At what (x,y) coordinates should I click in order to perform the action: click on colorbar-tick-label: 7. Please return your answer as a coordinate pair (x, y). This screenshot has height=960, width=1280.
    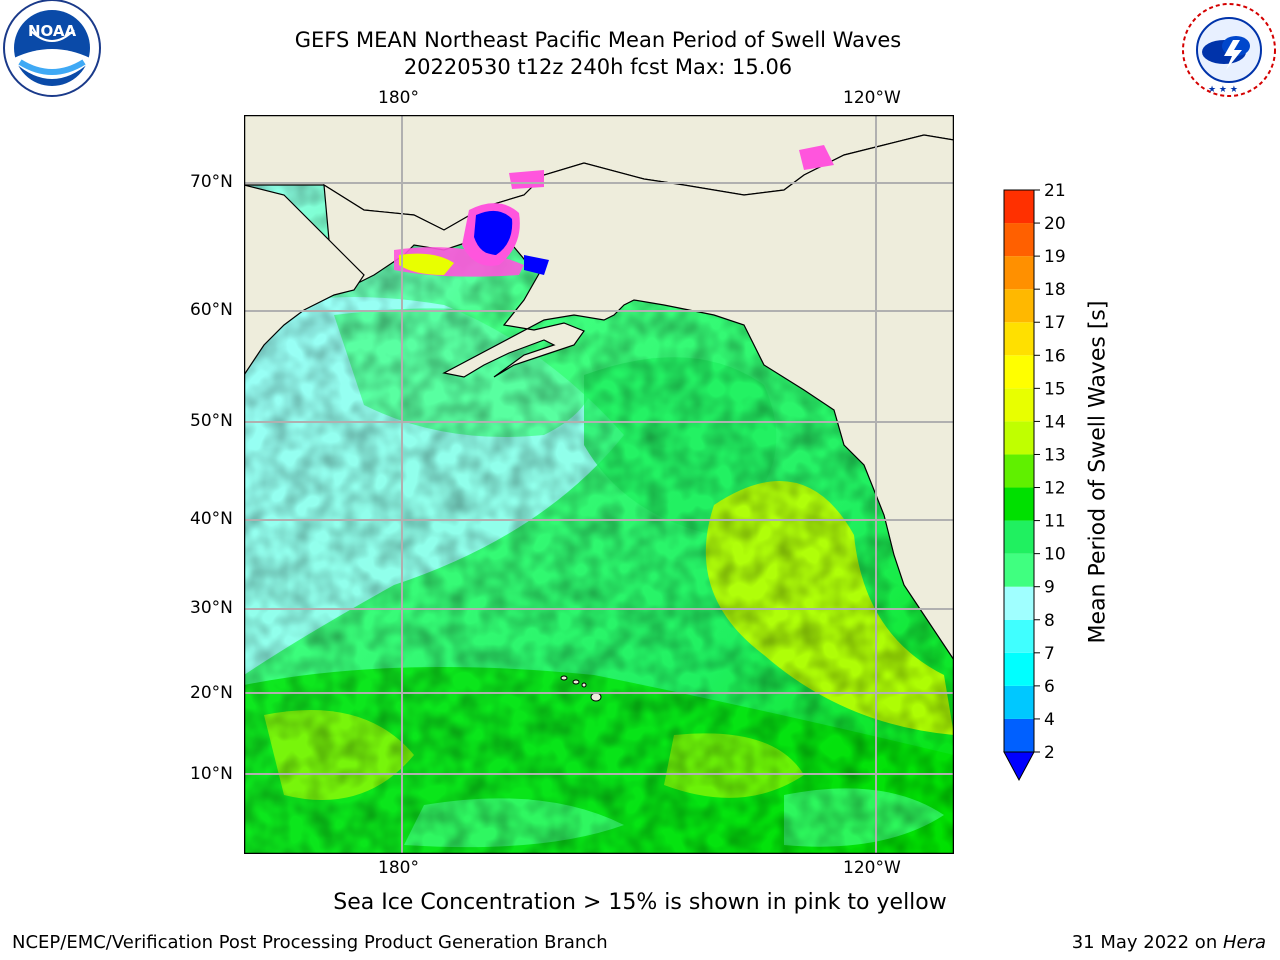
    Looking at the image, I should click on (1049, 654).